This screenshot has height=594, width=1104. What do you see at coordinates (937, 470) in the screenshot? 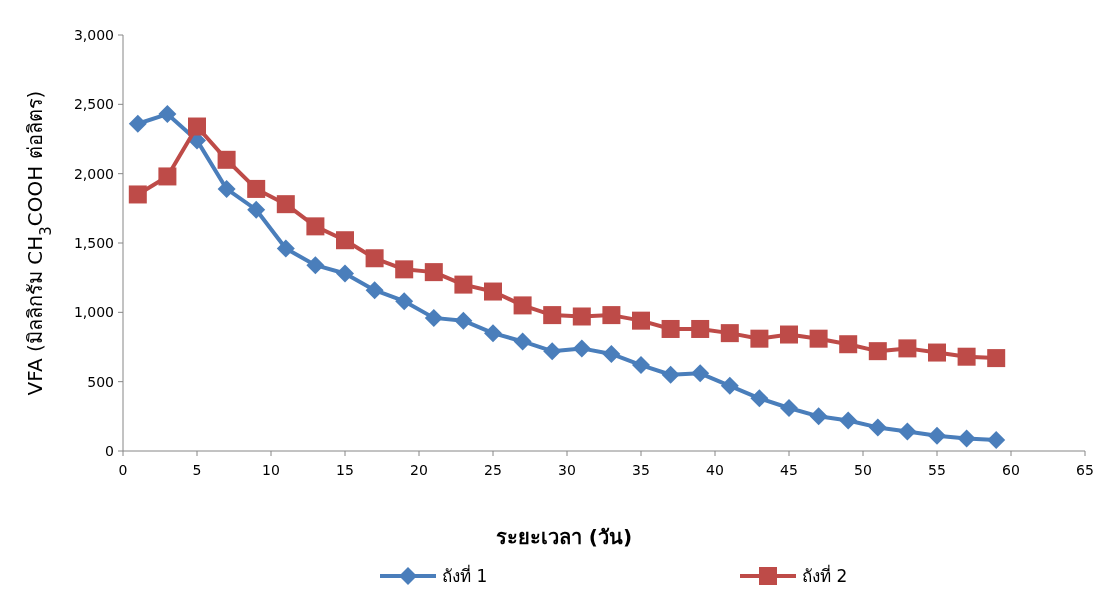
I see `x-tick-label: 55` at bounding box center [937, 470].